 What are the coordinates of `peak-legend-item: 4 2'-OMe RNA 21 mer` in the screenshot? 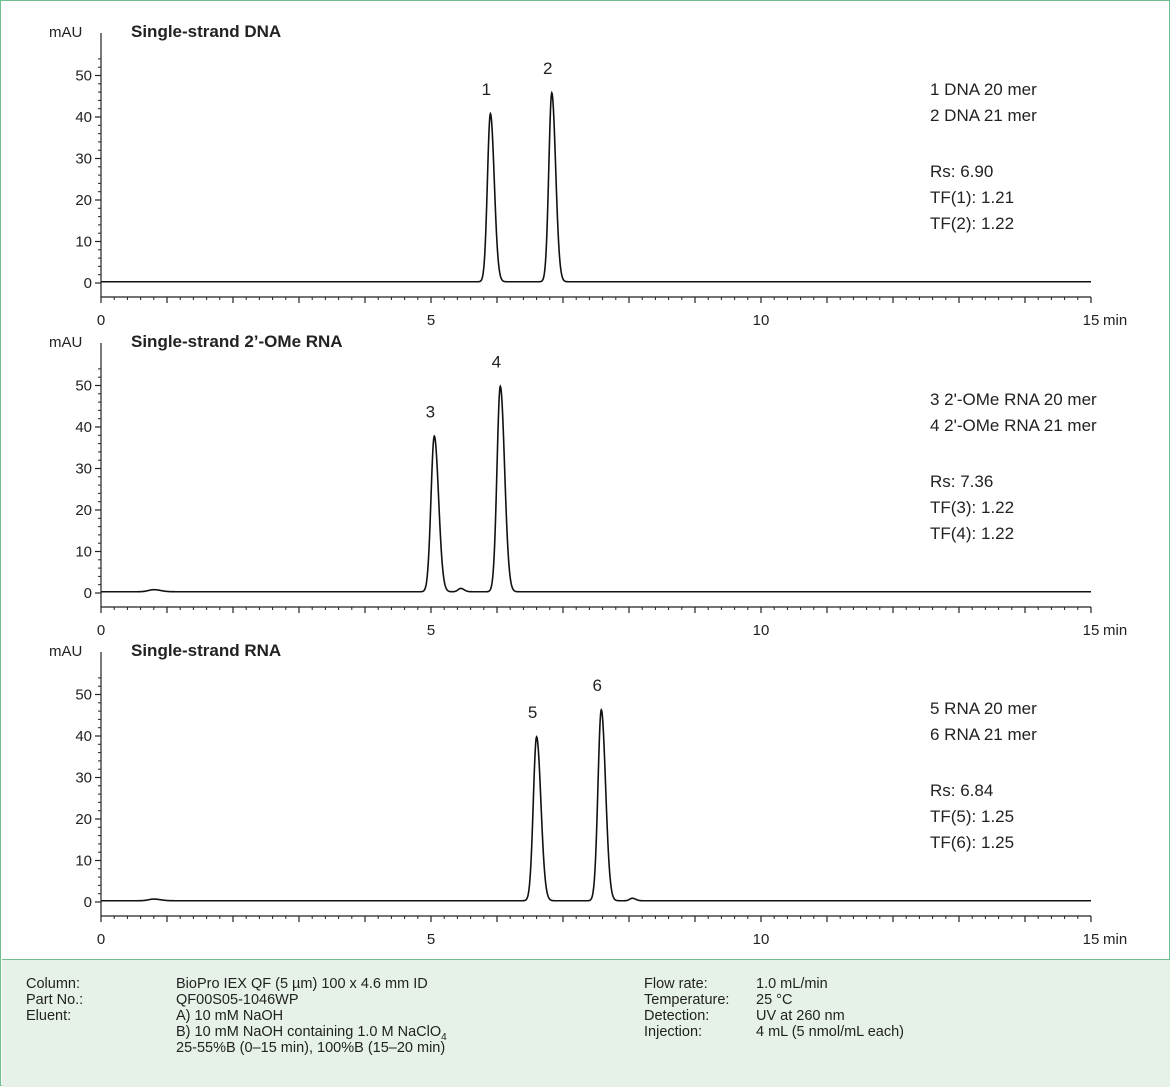 It's located at (1013, 425).